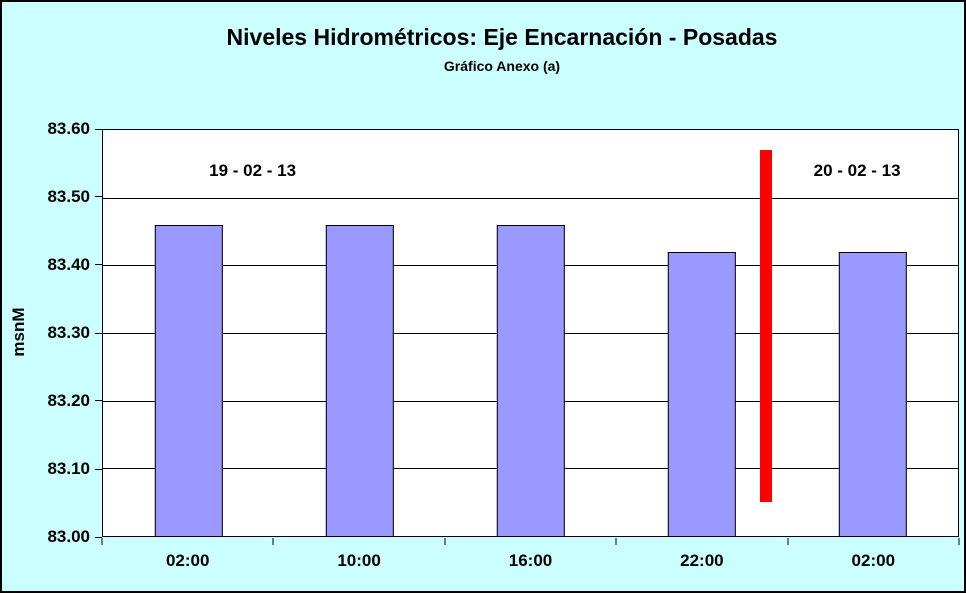  What do you see at coordinates (530, 198) in the screenshot?
I see `gridline-83.50` at bounding box center [530, 198].